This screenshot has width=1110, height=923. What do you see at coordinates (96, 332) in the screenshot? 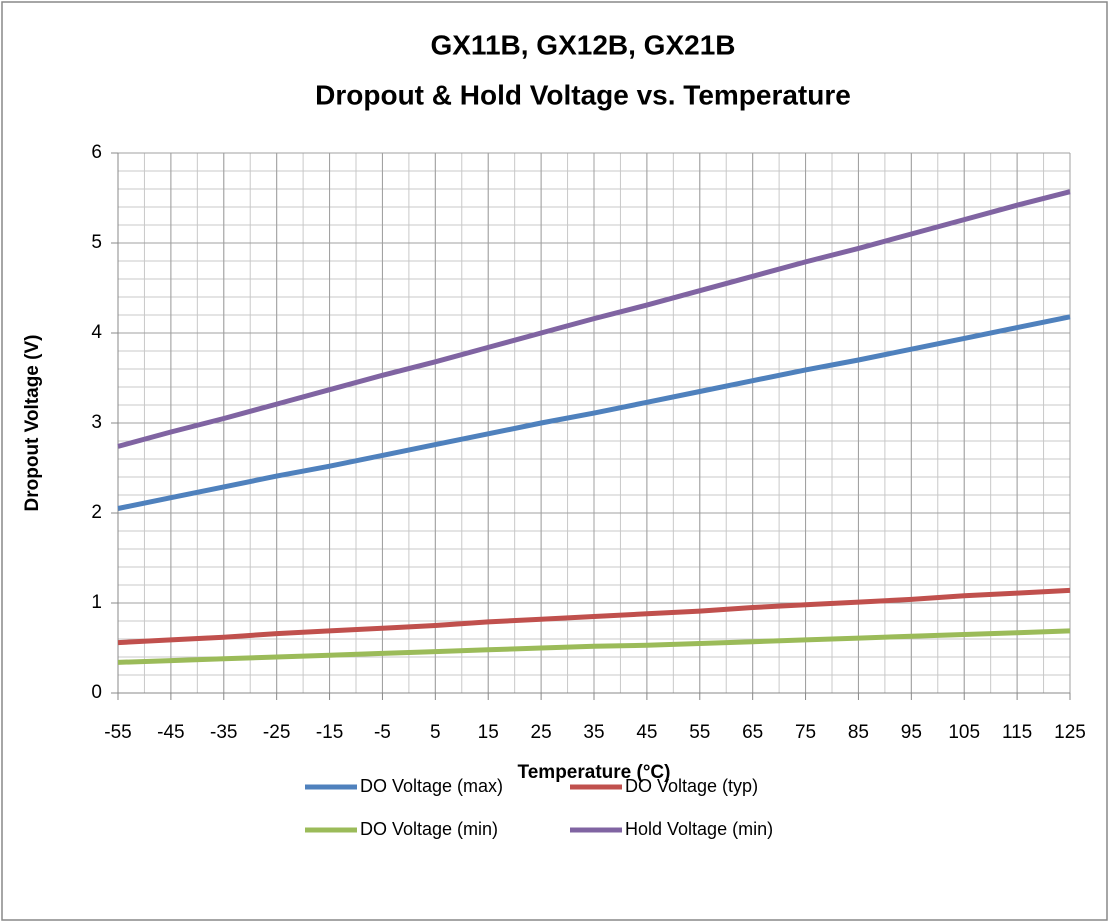
I see `y-tick-label: 4` at bounding box center [96, 332].